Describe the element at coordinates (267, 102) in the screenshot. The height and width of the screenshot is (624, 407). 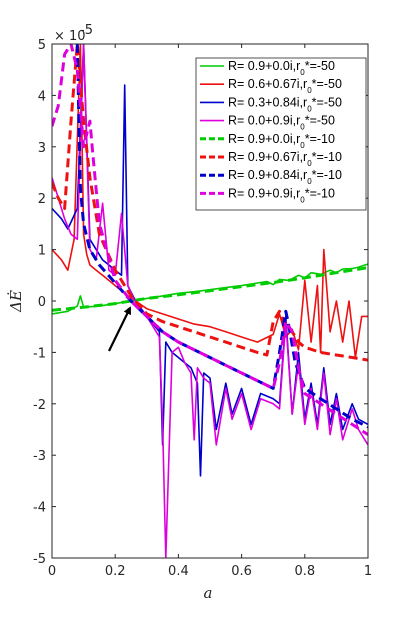
I see `legend-label-main: R= 0.3+0.84i,r` at that location.